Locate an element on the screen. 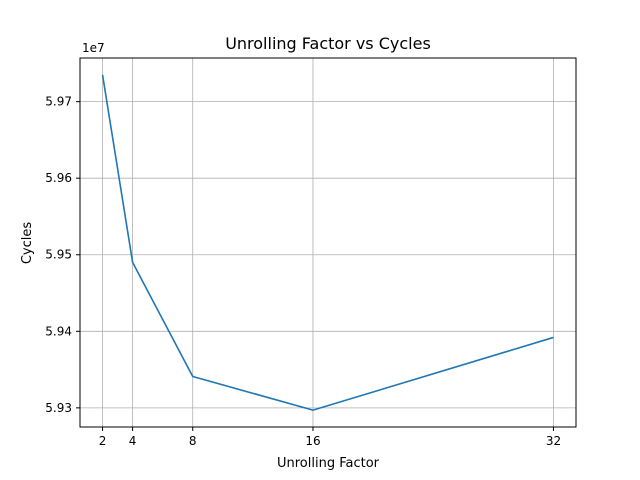 This screenshot has height=480, width=640. y-tick-label: 5.93 is located at coordinates (58, 408).